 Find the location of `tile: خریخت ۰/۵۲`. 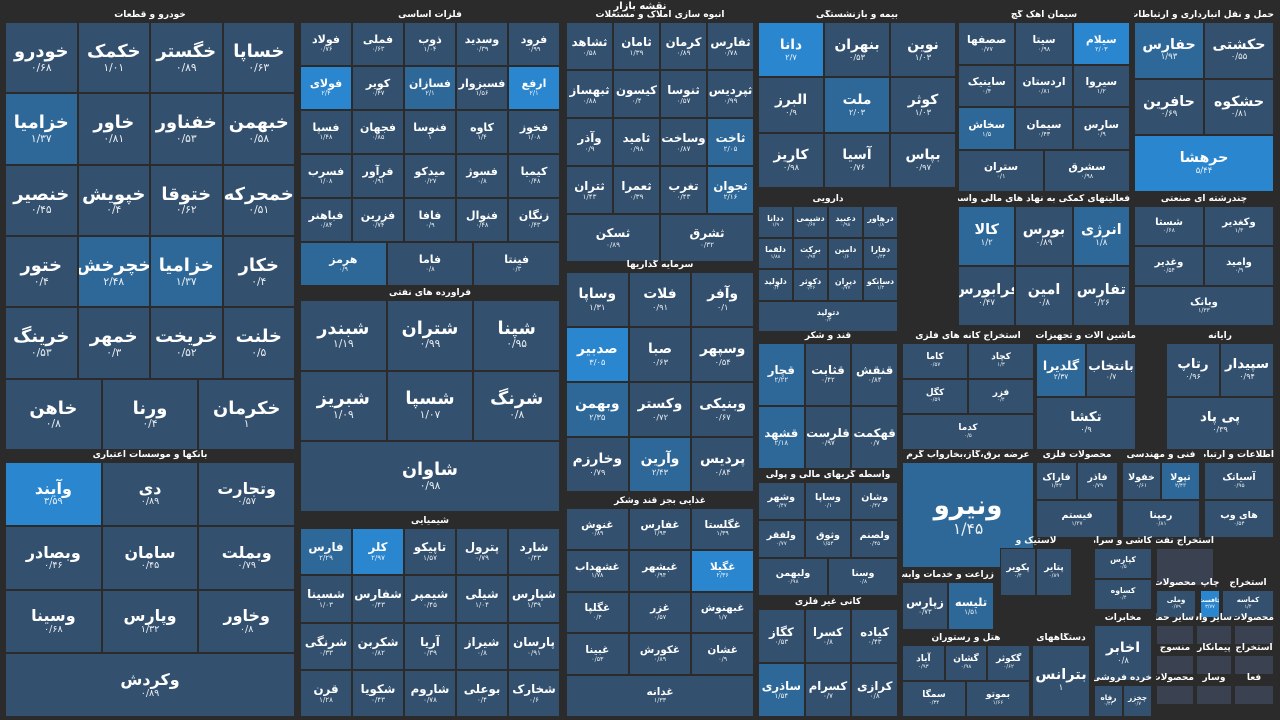

tile: خریخت ۰/۵۲ is located at coordinates (186, 343).